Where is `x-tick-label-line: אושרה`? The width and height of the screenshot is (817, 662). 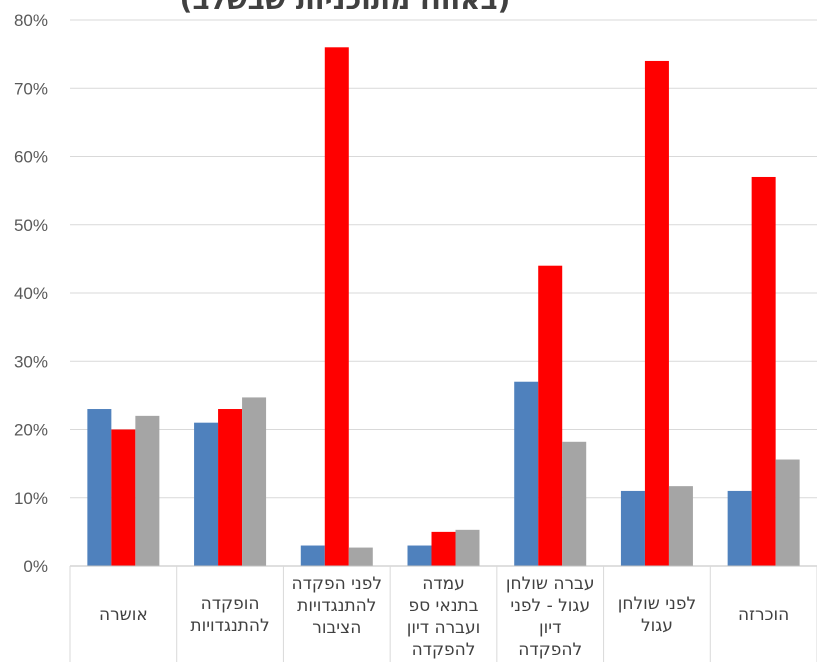 x-tick-label-line: אושרה is located at coordinates (123, 615).